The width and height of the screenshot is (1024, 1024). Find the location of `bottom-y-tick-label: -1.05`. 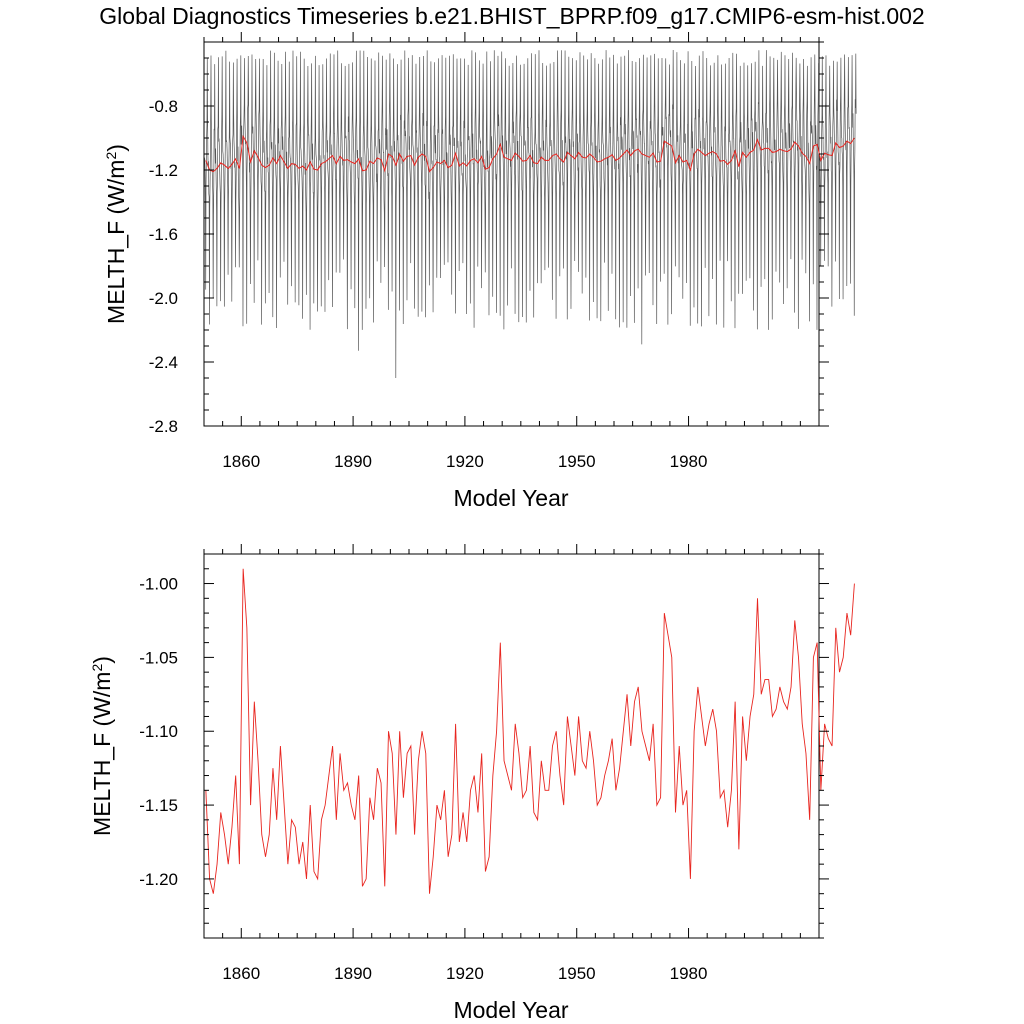

bottom-y-tick-label: -1.05 is located at coordinates (158, 657).